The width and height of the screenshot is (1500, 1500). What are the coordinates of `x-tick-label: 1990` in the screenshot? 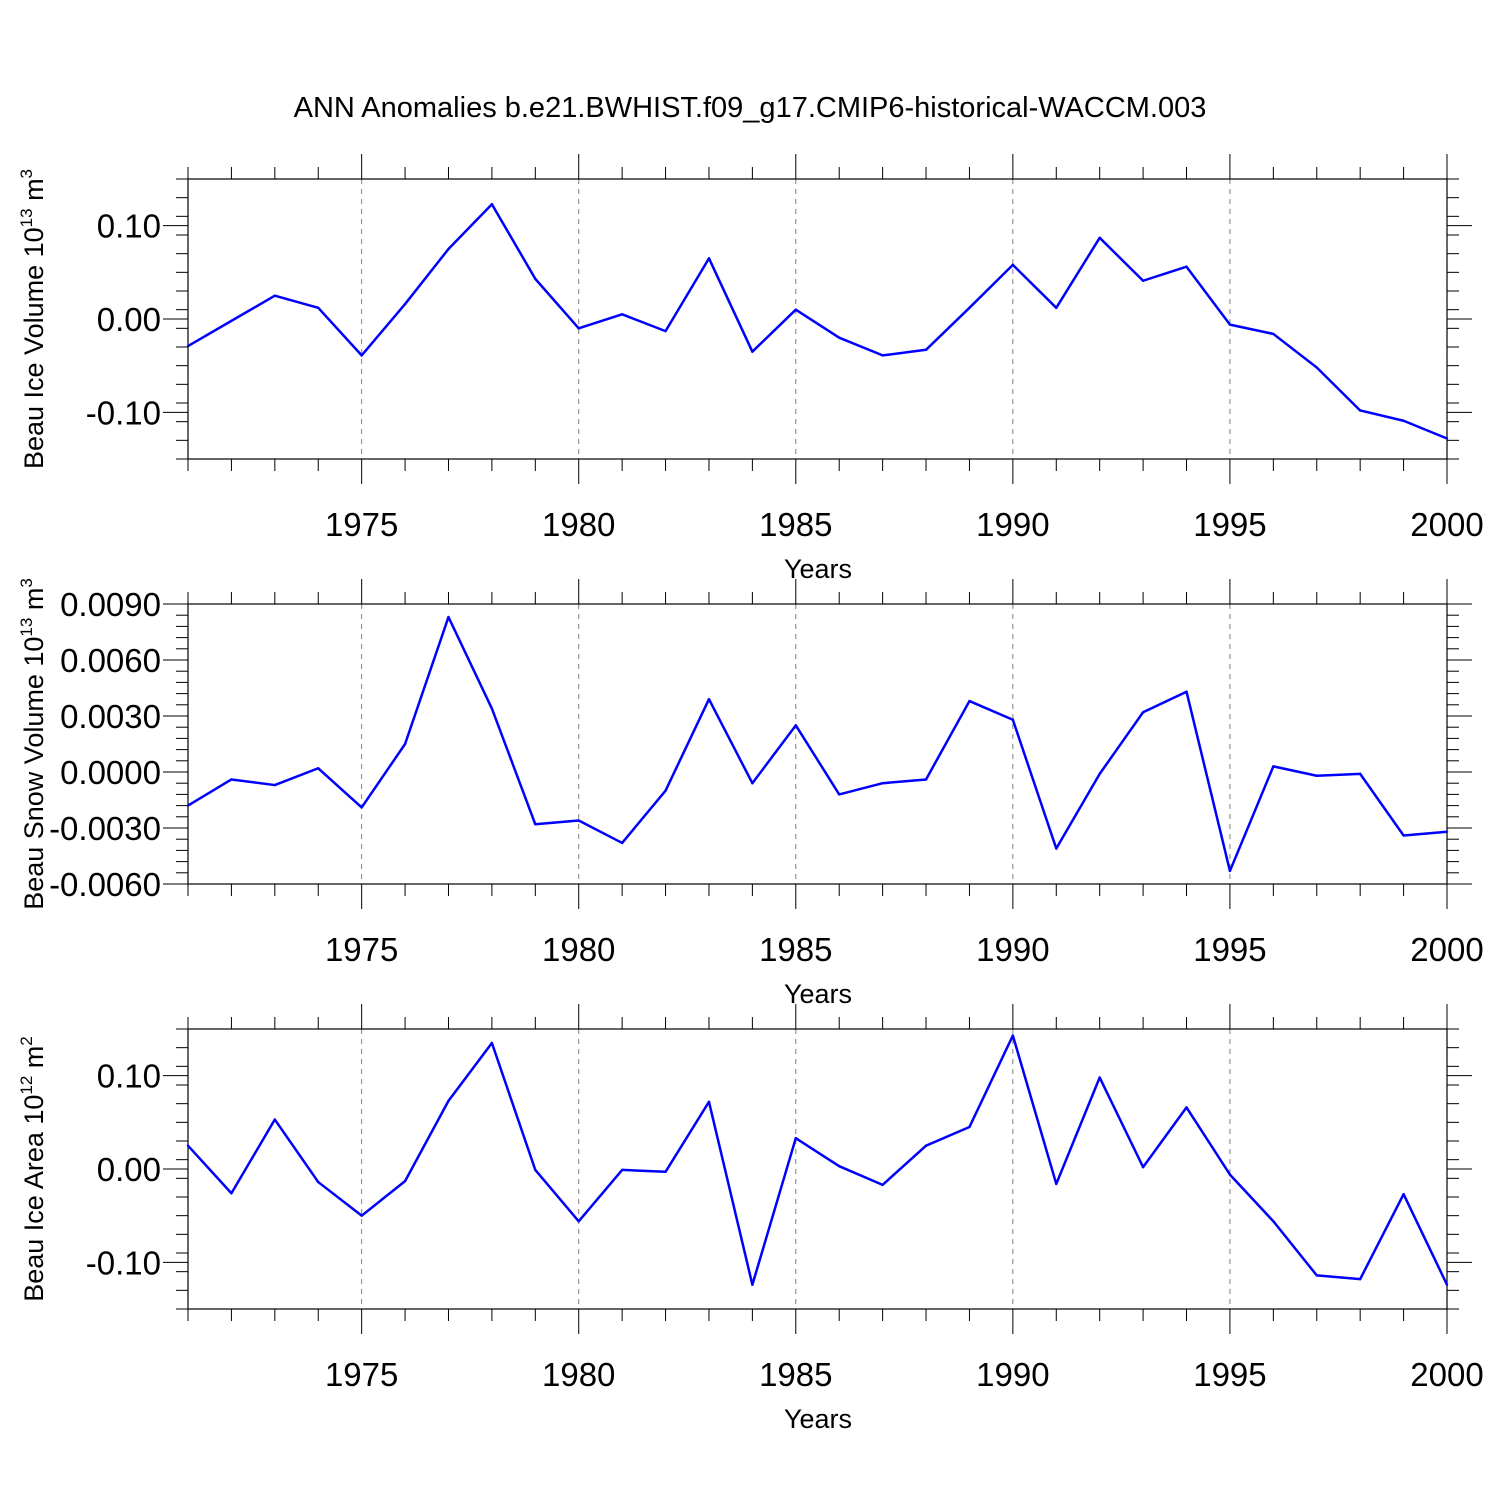 It's located at (1012, 949).